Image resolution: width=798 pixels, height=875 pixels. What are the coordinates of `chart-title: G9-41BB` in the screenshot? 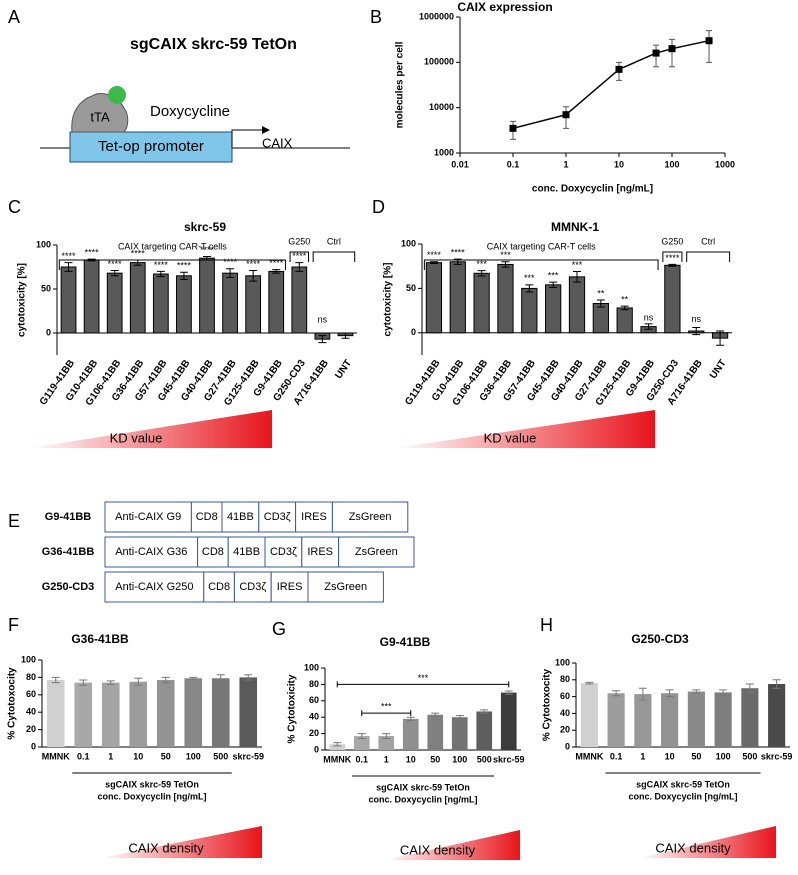 It's located at (405, 642).